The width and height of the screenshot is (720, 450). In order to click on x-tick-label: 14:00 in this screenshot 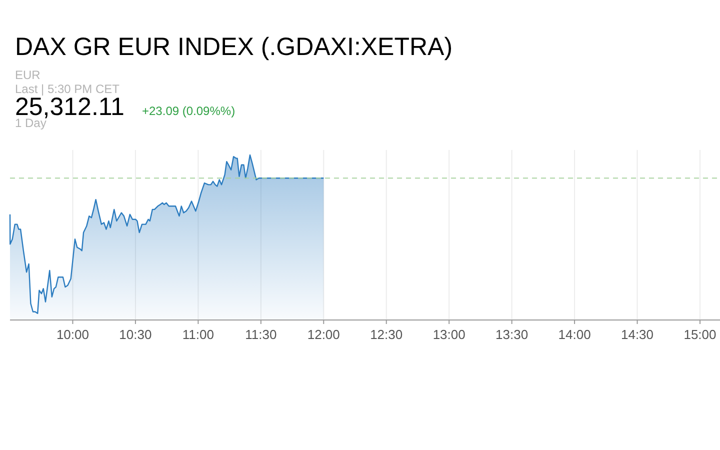, I will do `click(574, 334)`.